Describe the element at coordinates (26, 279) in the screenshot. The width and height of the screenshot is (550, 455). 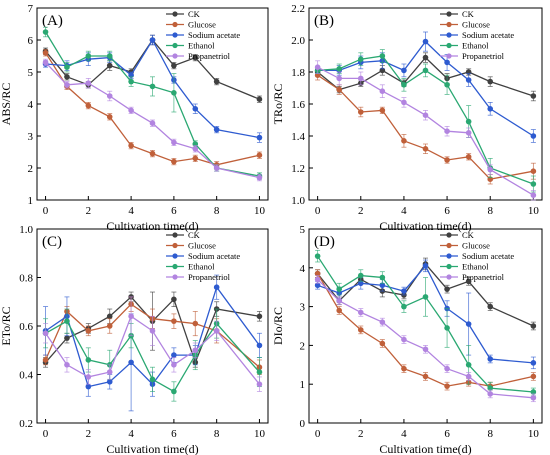
I see `y-tick-label: 0.8` at that location.